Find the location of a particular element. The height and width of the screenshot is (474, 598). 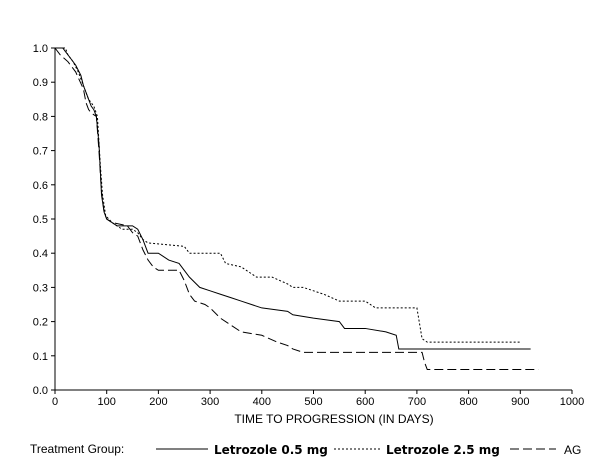

y-tick-label: 0.0 is located at coordinates (40, 391).